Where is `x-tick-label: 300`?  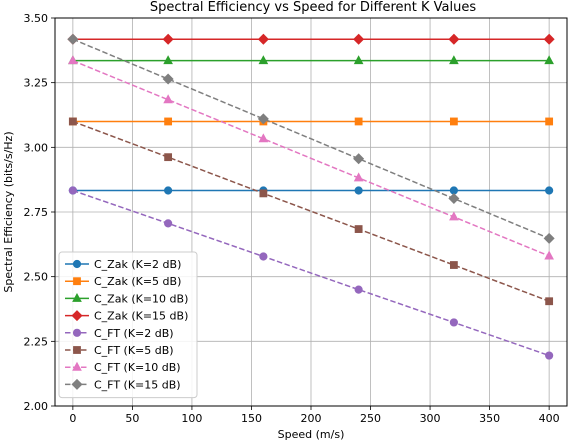
x-tick-label: 300 is located at coordinates (430, 418).